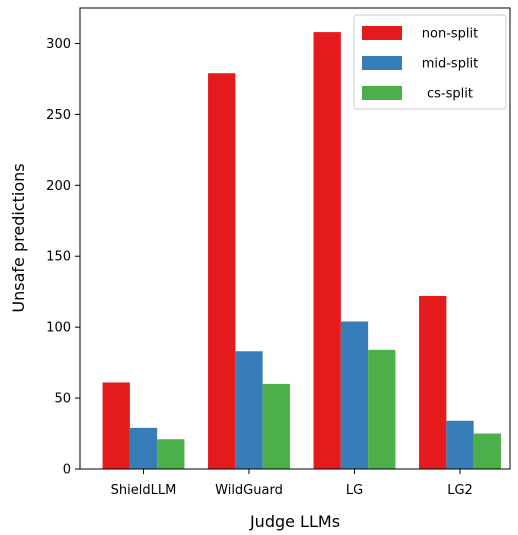 The height and width of the screenshot is (535, 518). I want to click on y-axis: 0 50 100 150 200 250 300, so click(63, 257).